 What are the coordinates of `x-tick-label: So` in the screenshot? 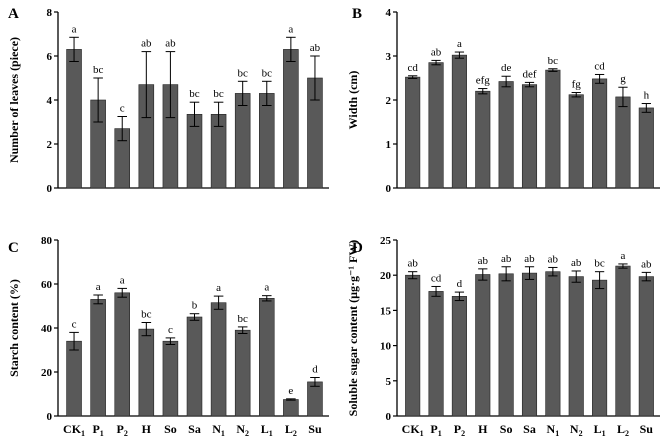 It's located at (506, 429).